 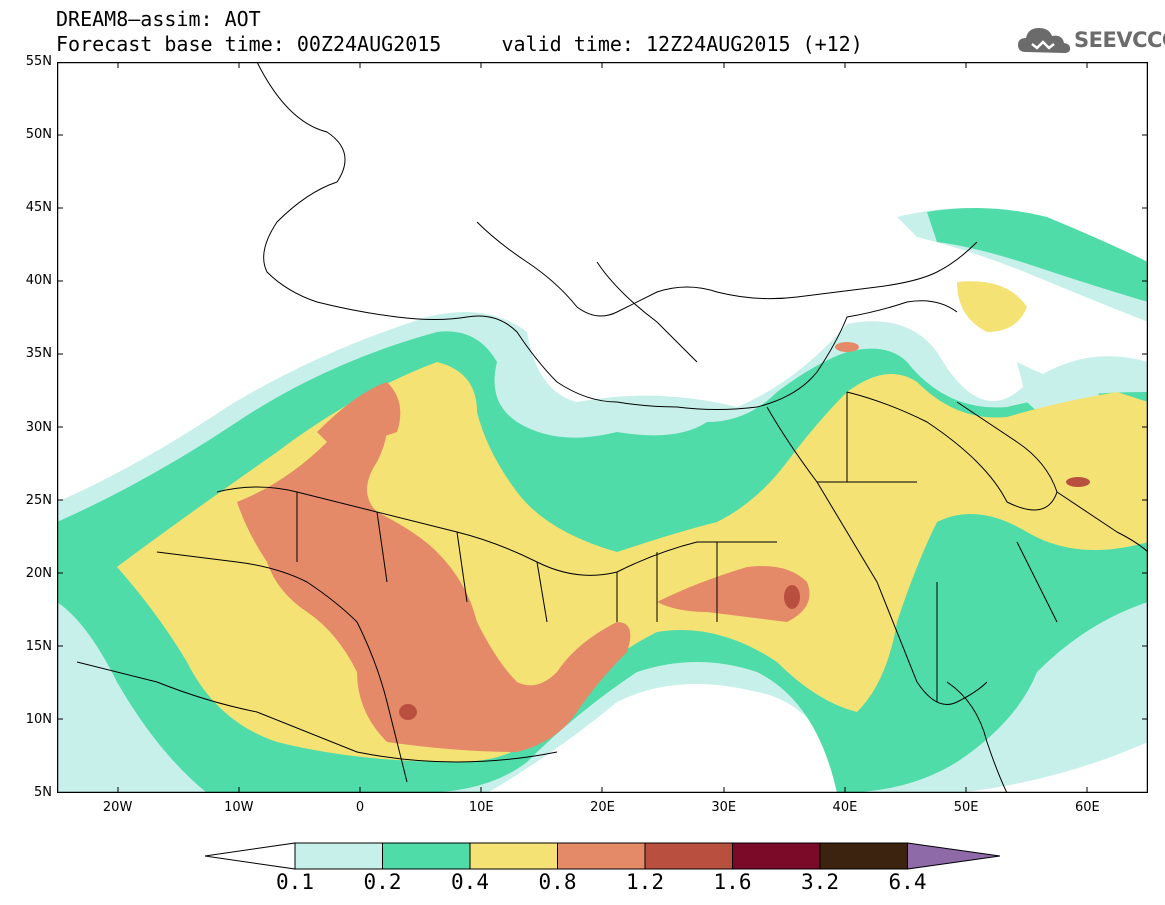 I want to click on longitude-tick-label: 20E, so click(x=602, y=807).